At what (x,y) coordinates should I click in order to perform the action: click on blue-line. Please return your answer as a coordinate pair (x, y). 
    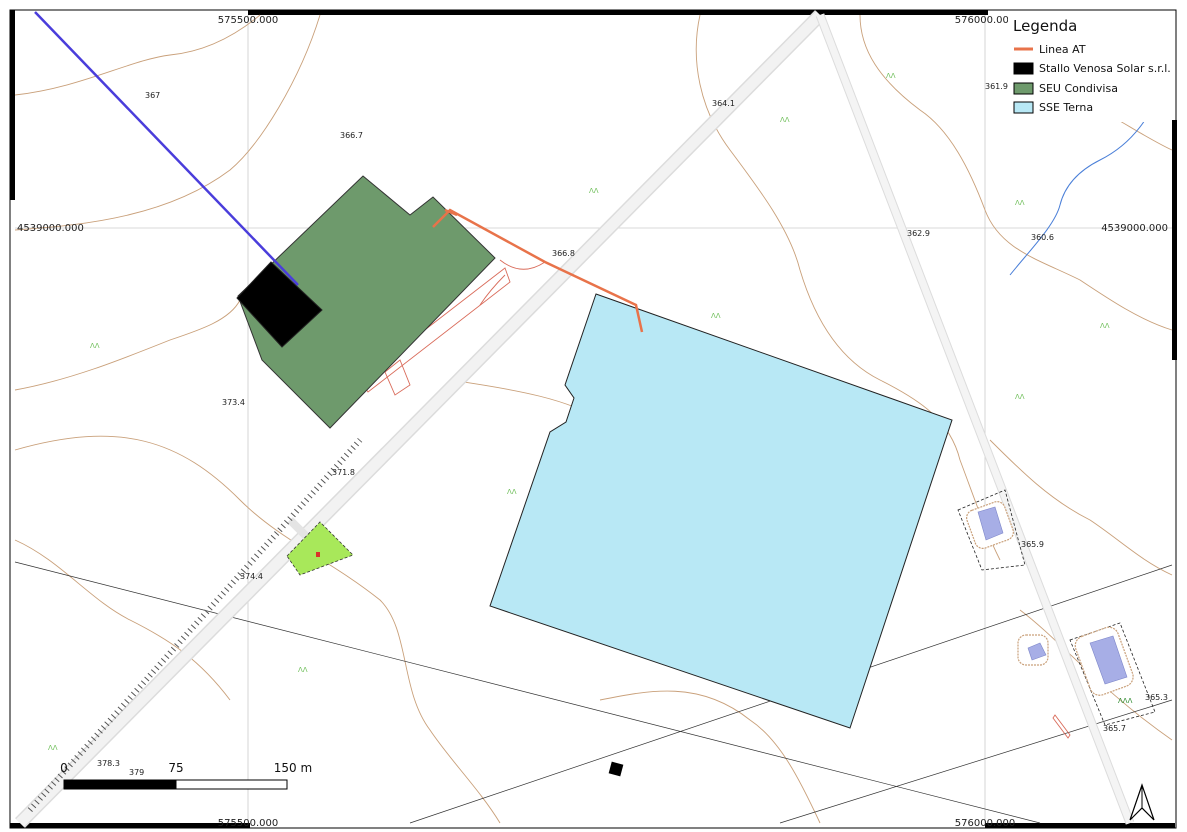
    Looking at the image, I should click on (166, 148).